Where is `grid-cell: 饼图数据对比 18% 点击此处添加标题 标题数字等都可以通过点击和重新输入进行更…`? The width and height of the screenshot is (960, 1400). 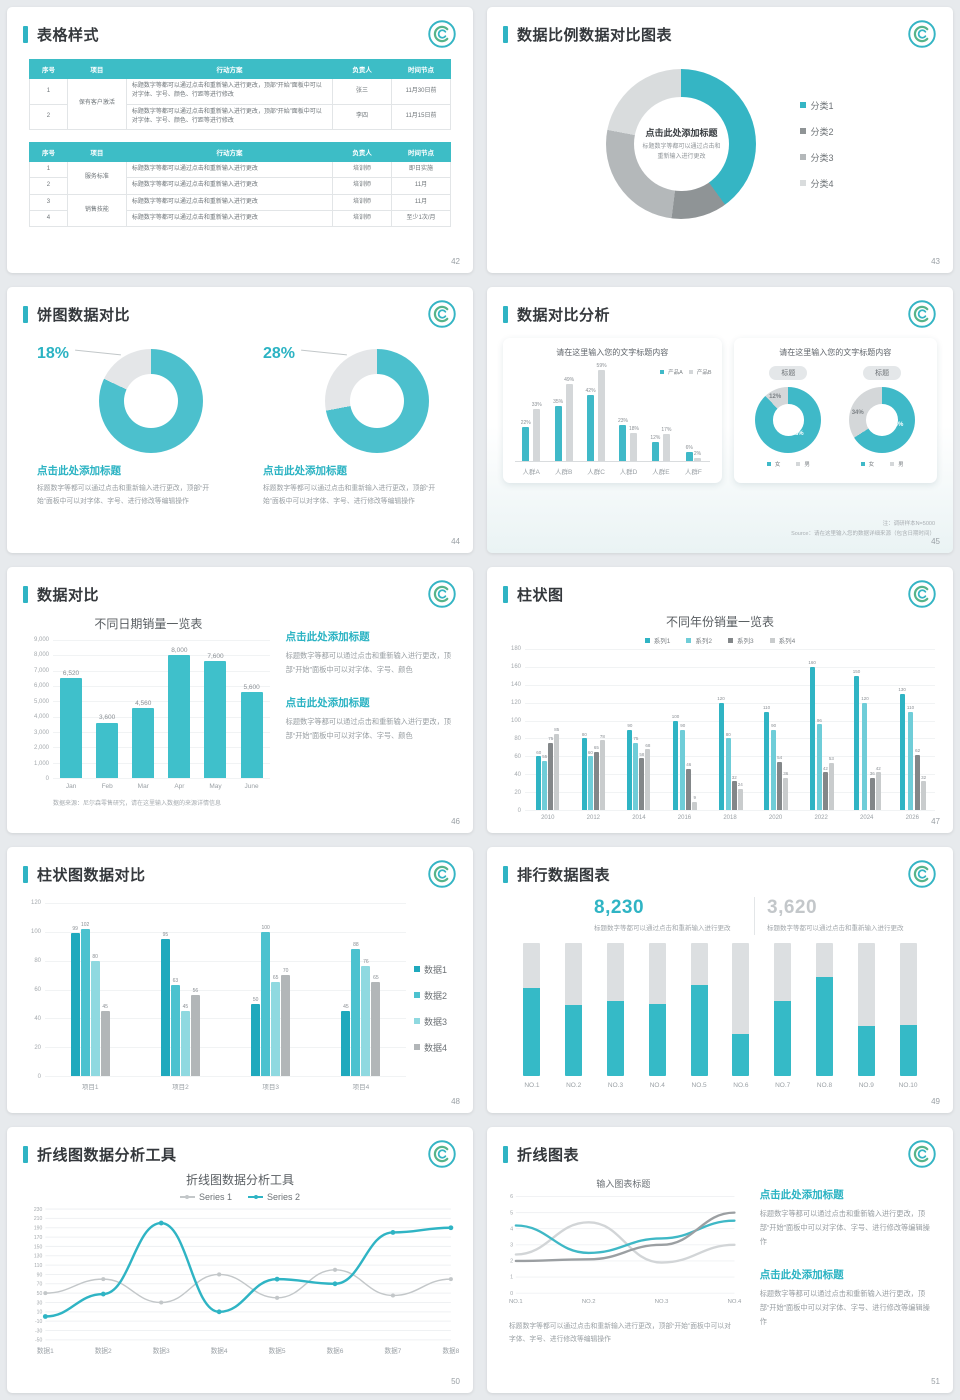
grid-cell: 饼图数据对比 18% 点击此处添加标题 标题数字等都可以通过点击和重新输入进行更… is located at coordinates (240, 420).